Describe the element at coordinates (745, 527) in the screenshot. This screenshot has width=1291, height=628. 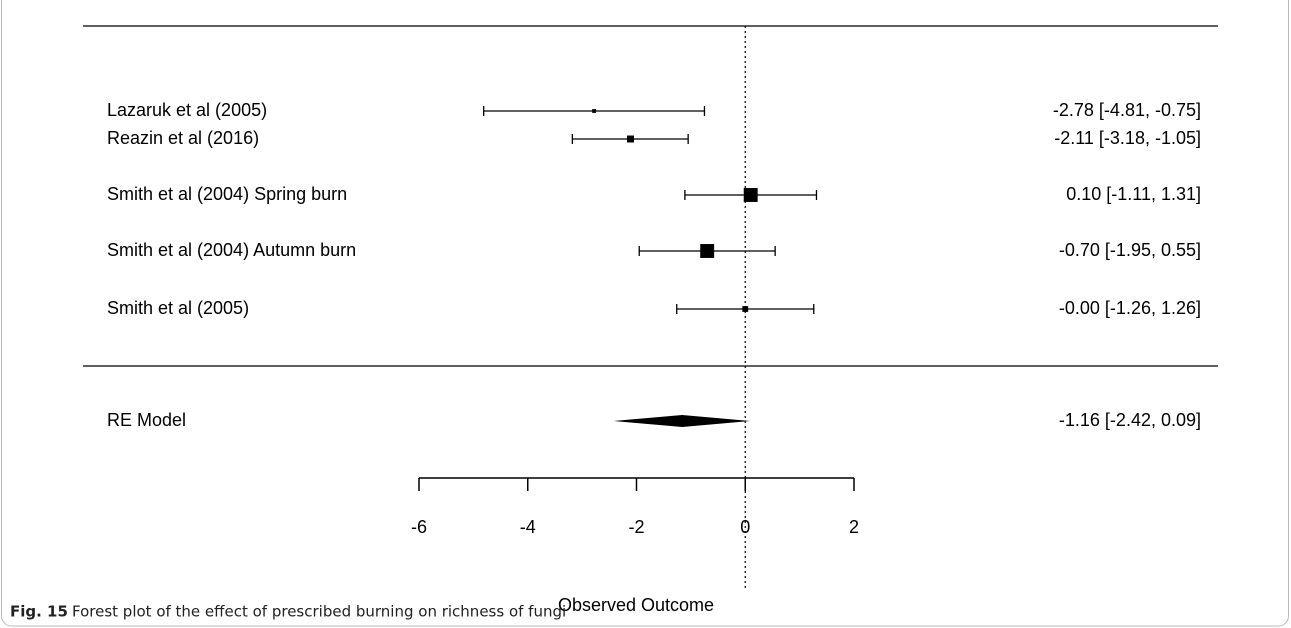
I see `x-tick-label: 0` at that location.